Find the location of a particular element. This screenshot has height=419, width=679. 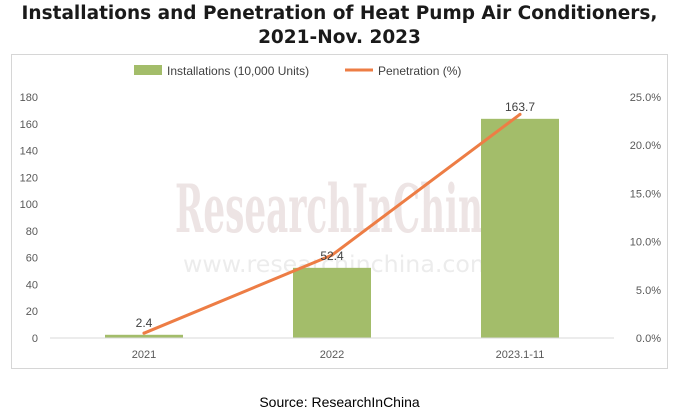

watermark-brand: ResearchInChina is located at coordinates (340, 209).